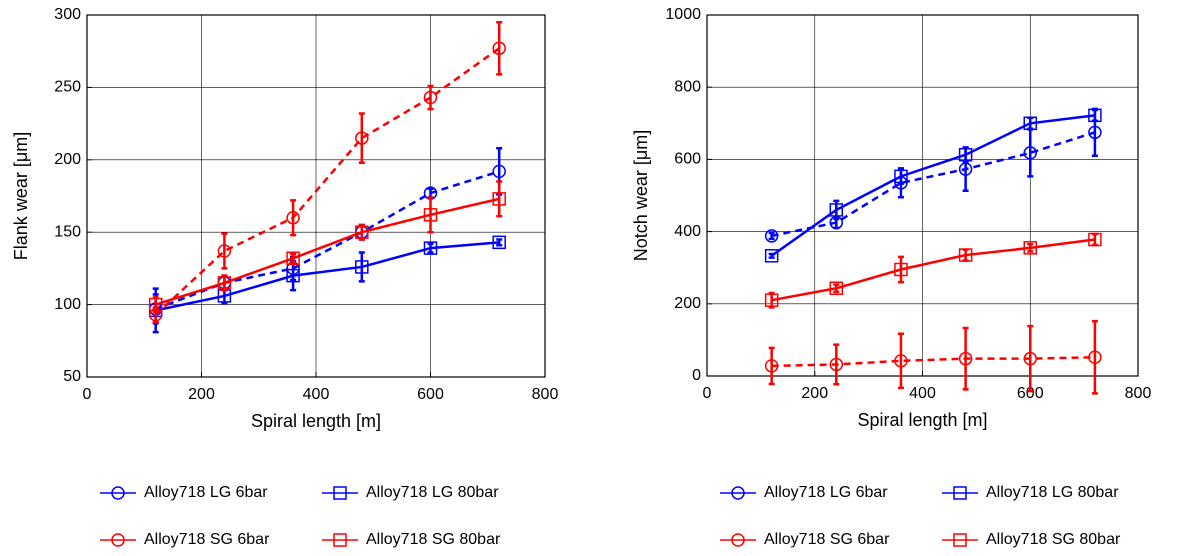 This screenshot has width=1190, height=556. Describe the element at coordinates (67, 231) in the screenshot. I see `y-tick-label: 150` at that location.